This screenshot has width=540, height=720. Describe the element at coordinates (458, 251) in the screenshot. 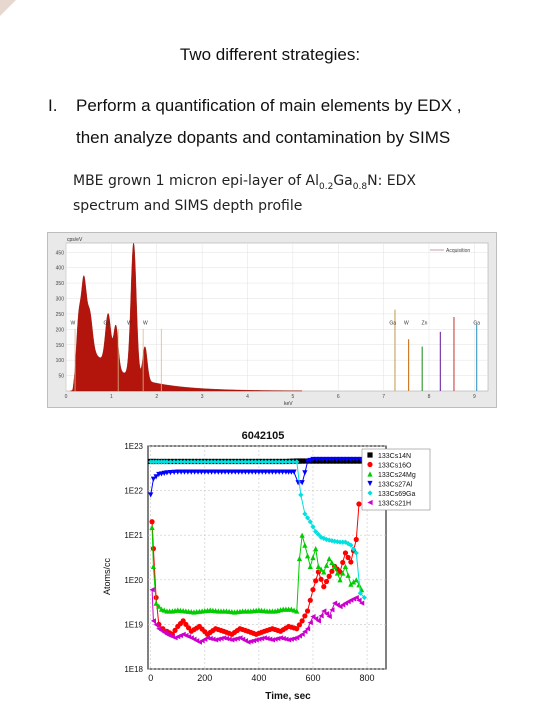

I see `edx-legend-label: Acquisition` at that location.